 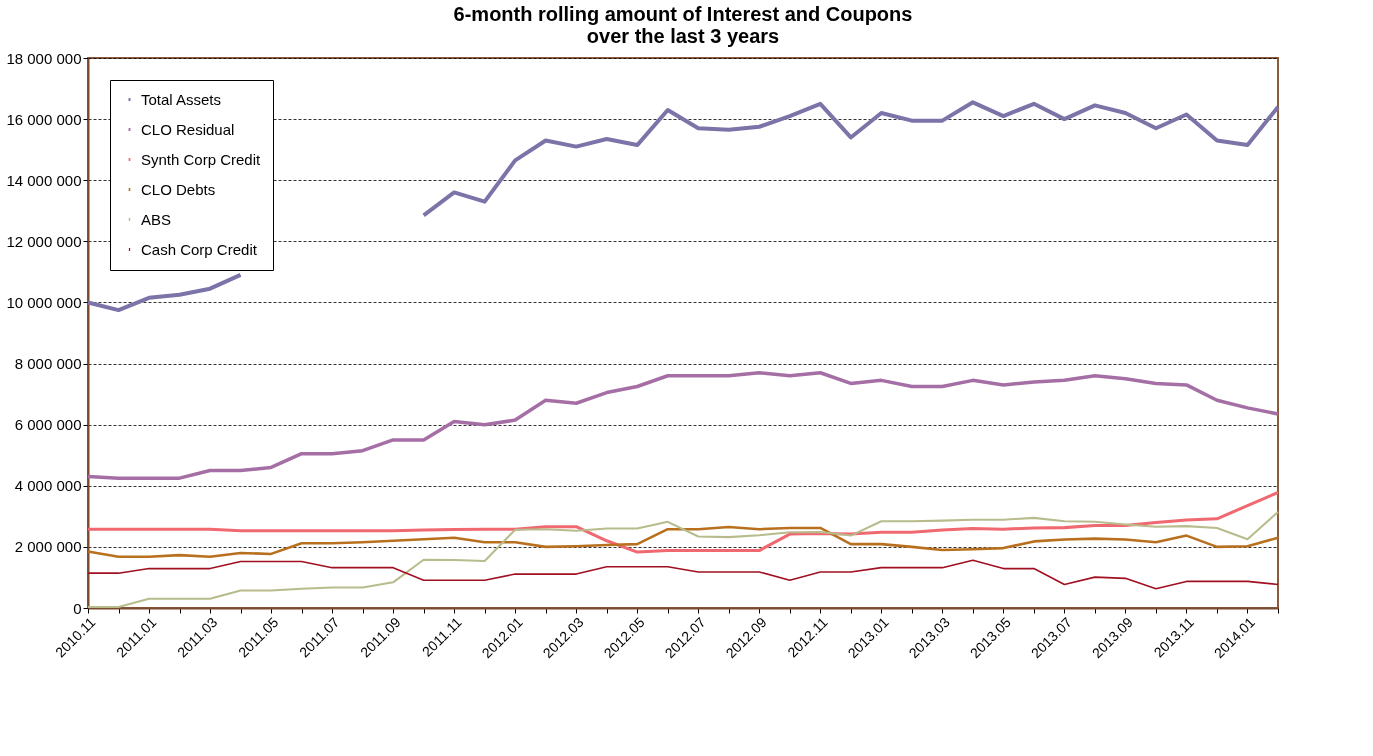 What do you see at coordinates (48, 364) in the screenshot?
I see `y-tick-label: 8 000 000` at bounding box center [48, 364].